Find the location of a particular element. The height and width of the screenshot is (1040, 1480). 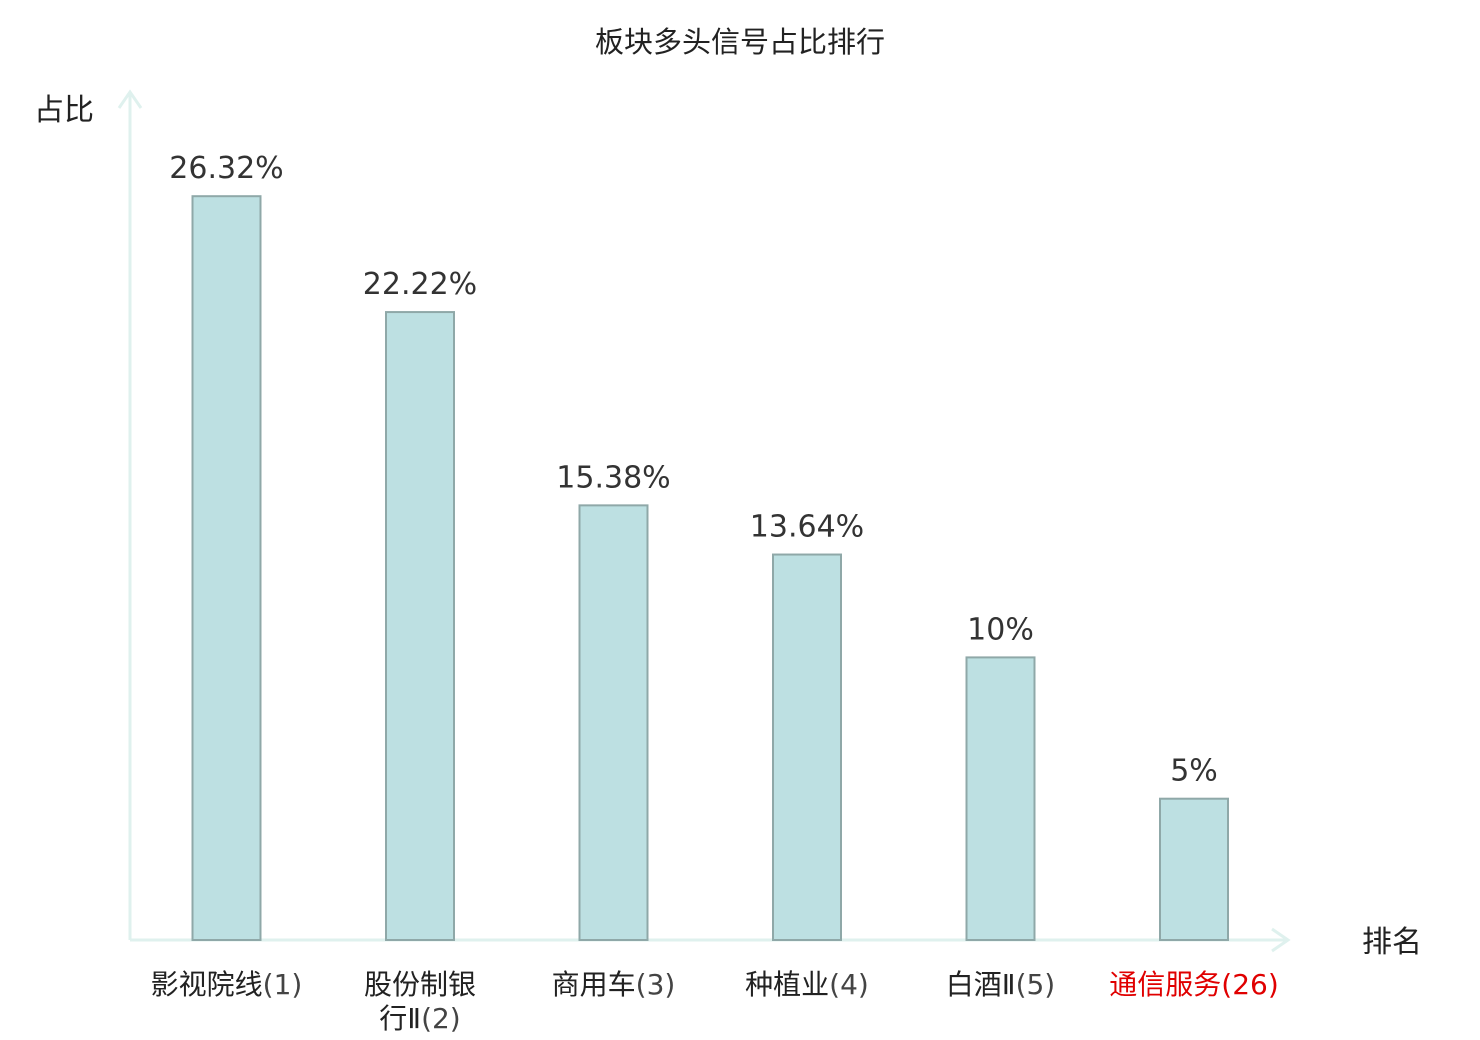

category-rank: (5) is located at coordinates (1036, 984).